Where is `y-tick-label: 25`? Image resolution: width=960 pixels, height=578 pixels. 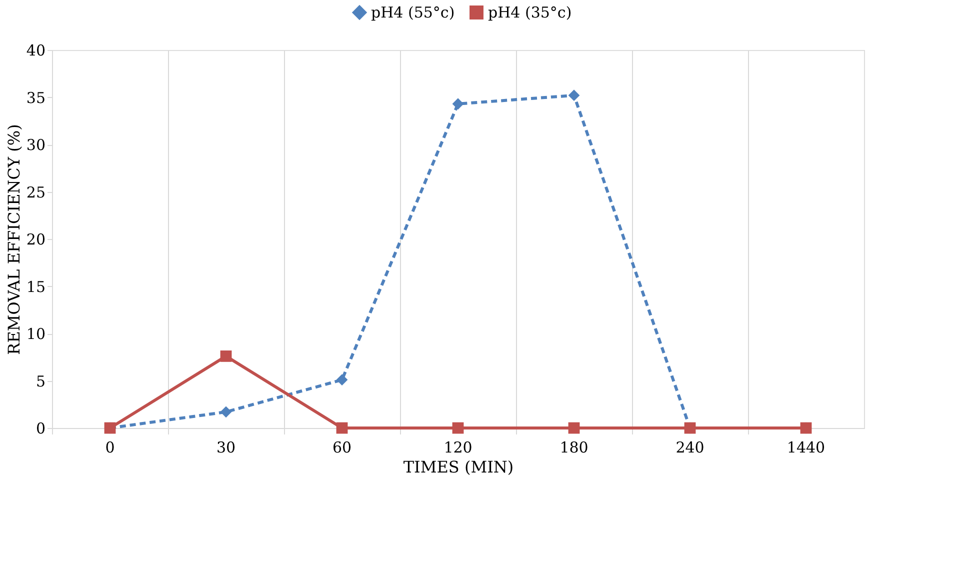 y-tick-label: 25 is located at coordinates (36, 192).